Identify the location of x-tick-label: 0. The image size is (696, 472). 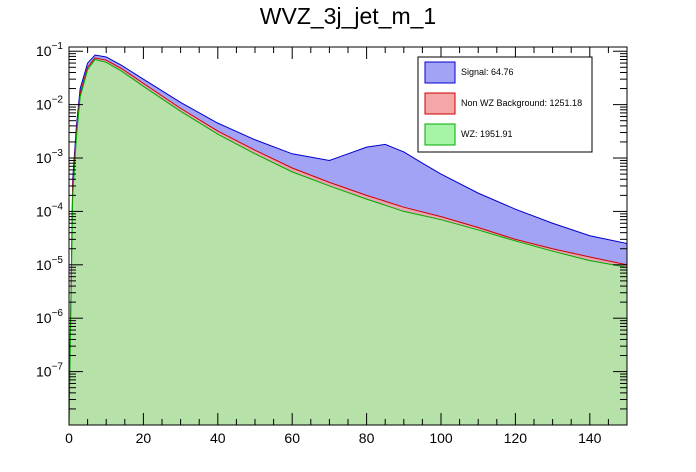
(69, 438).